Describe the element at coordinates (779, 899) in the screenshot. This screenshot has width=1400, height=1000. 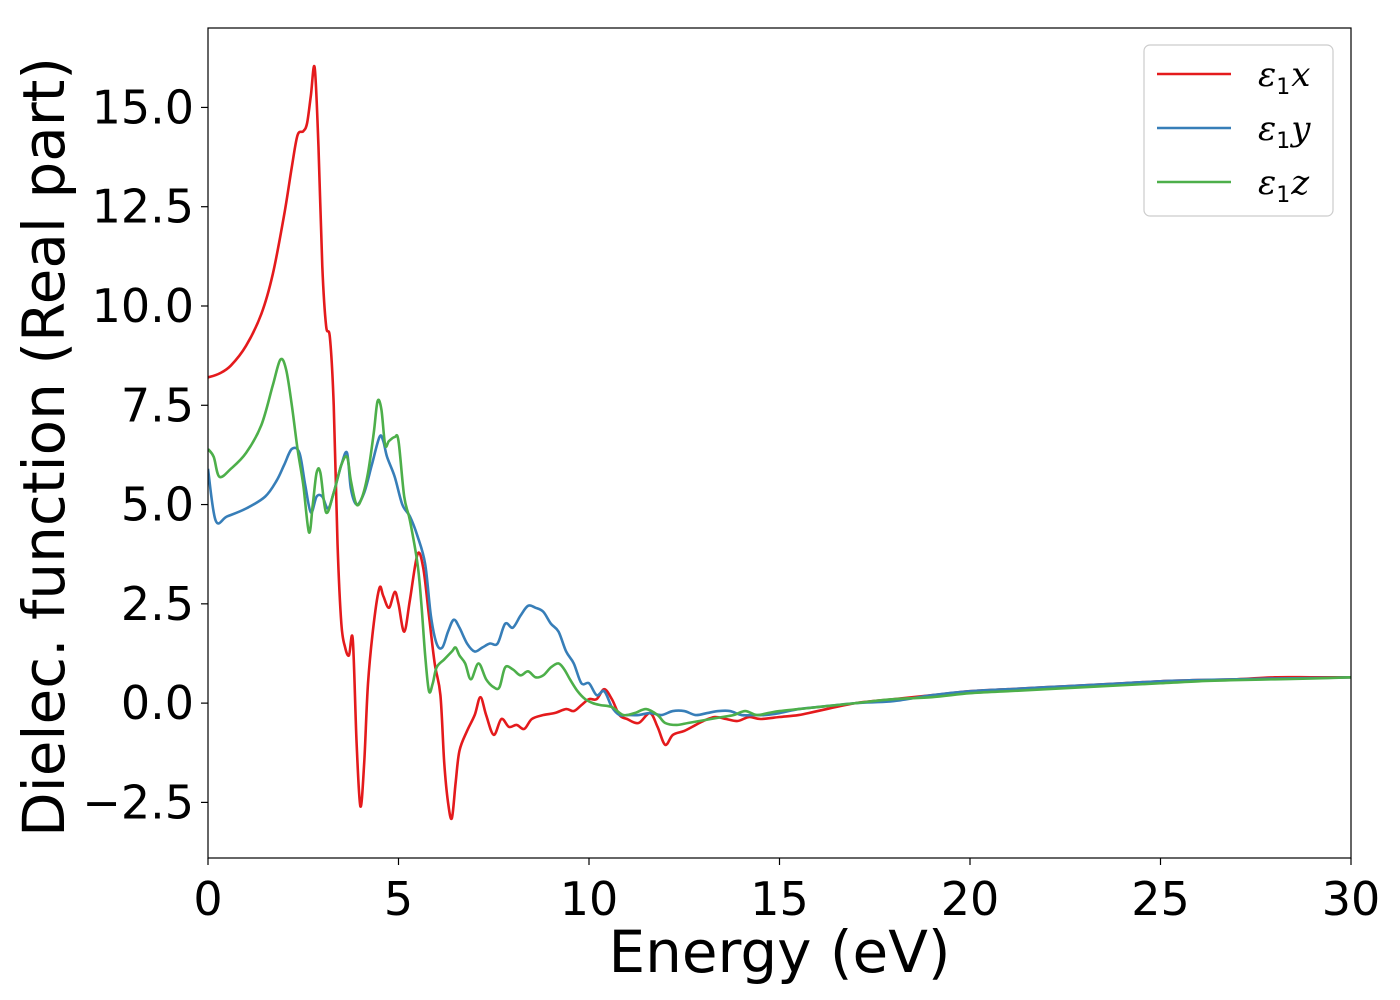
I see `x-tick-label: 15` at that location.